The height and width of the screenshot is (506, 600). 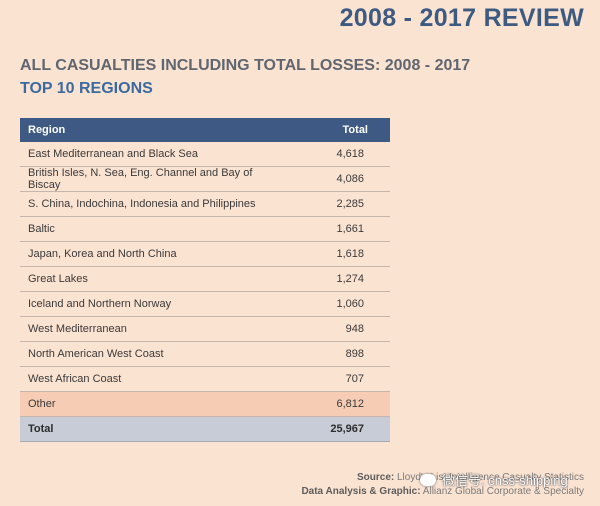 I want to click on total-cell: 707, so click(x=340, y=379).